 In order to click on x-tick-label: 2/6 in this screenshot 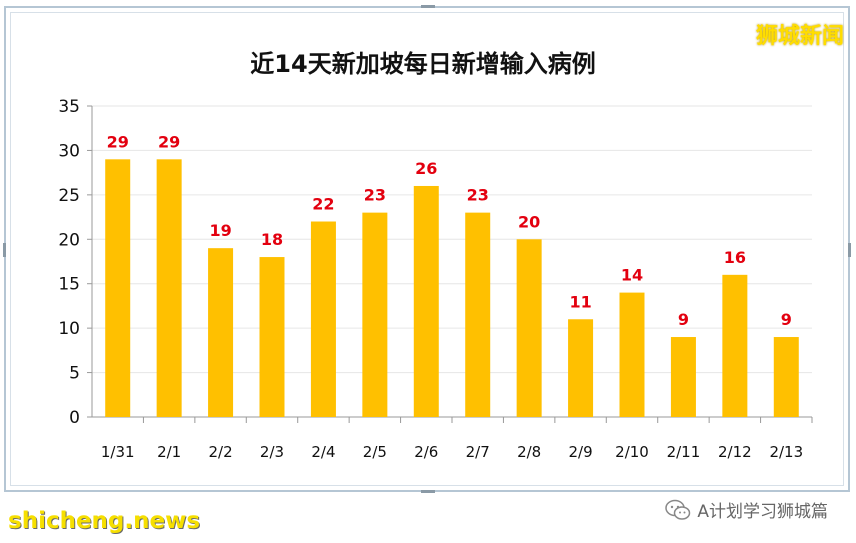, I will do `click(426, 452)`.